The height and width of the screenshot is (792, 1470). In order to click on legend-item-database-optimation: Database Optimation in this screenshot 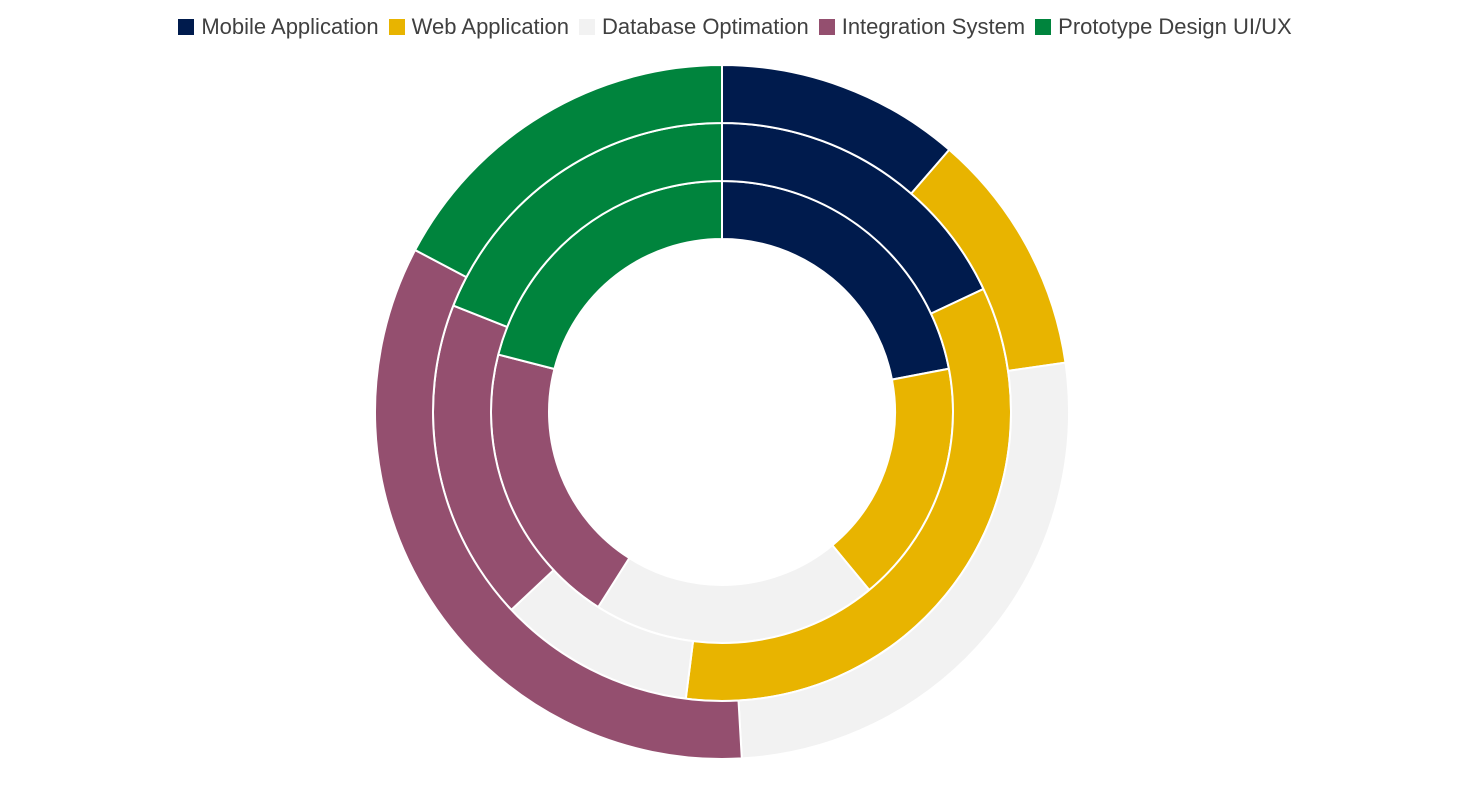, I will do `click(694, 27)`.